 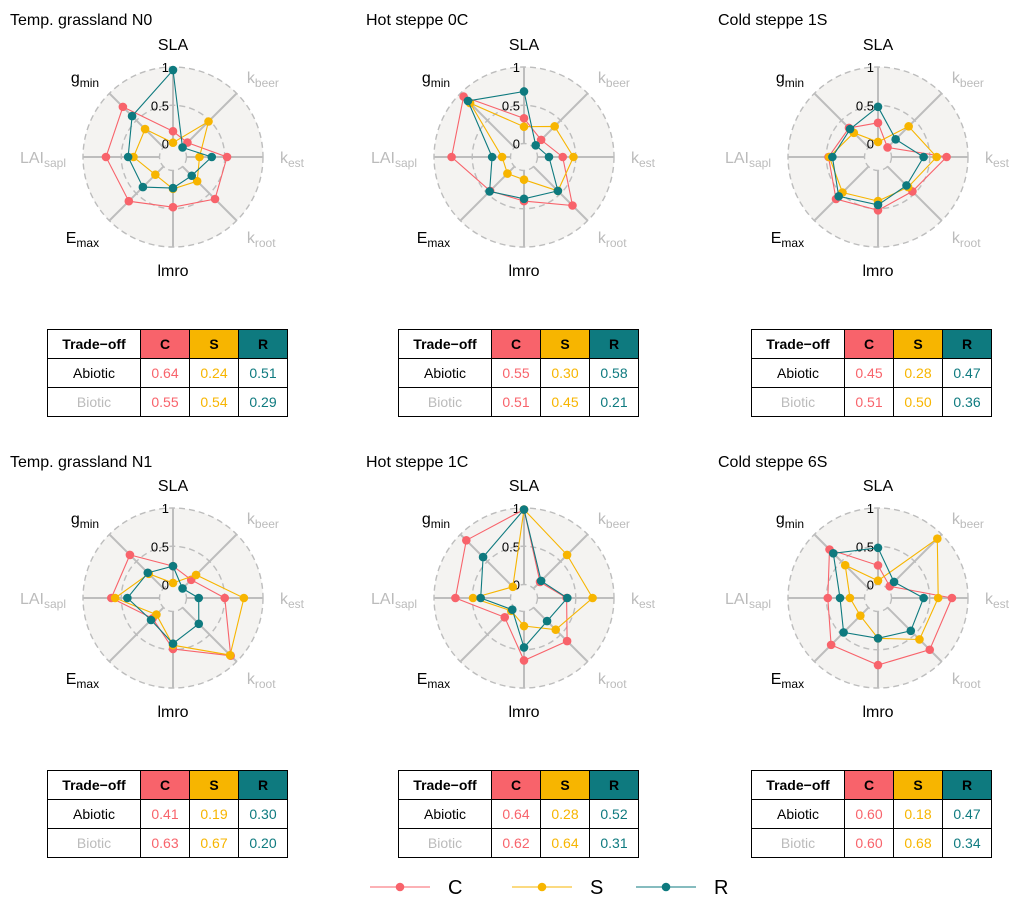 I want to click on row-label: Biotic, so click(x=798, y=402).